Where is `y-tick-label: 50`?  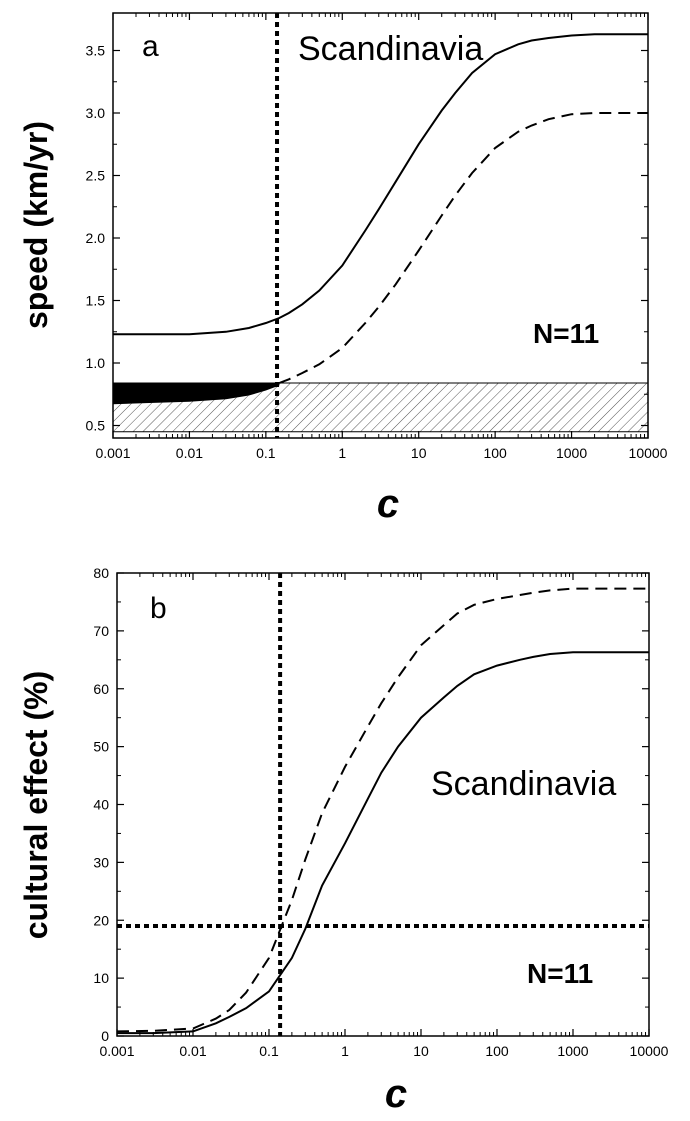
y-tick-label: 50 is located at coordinates (101, 747).